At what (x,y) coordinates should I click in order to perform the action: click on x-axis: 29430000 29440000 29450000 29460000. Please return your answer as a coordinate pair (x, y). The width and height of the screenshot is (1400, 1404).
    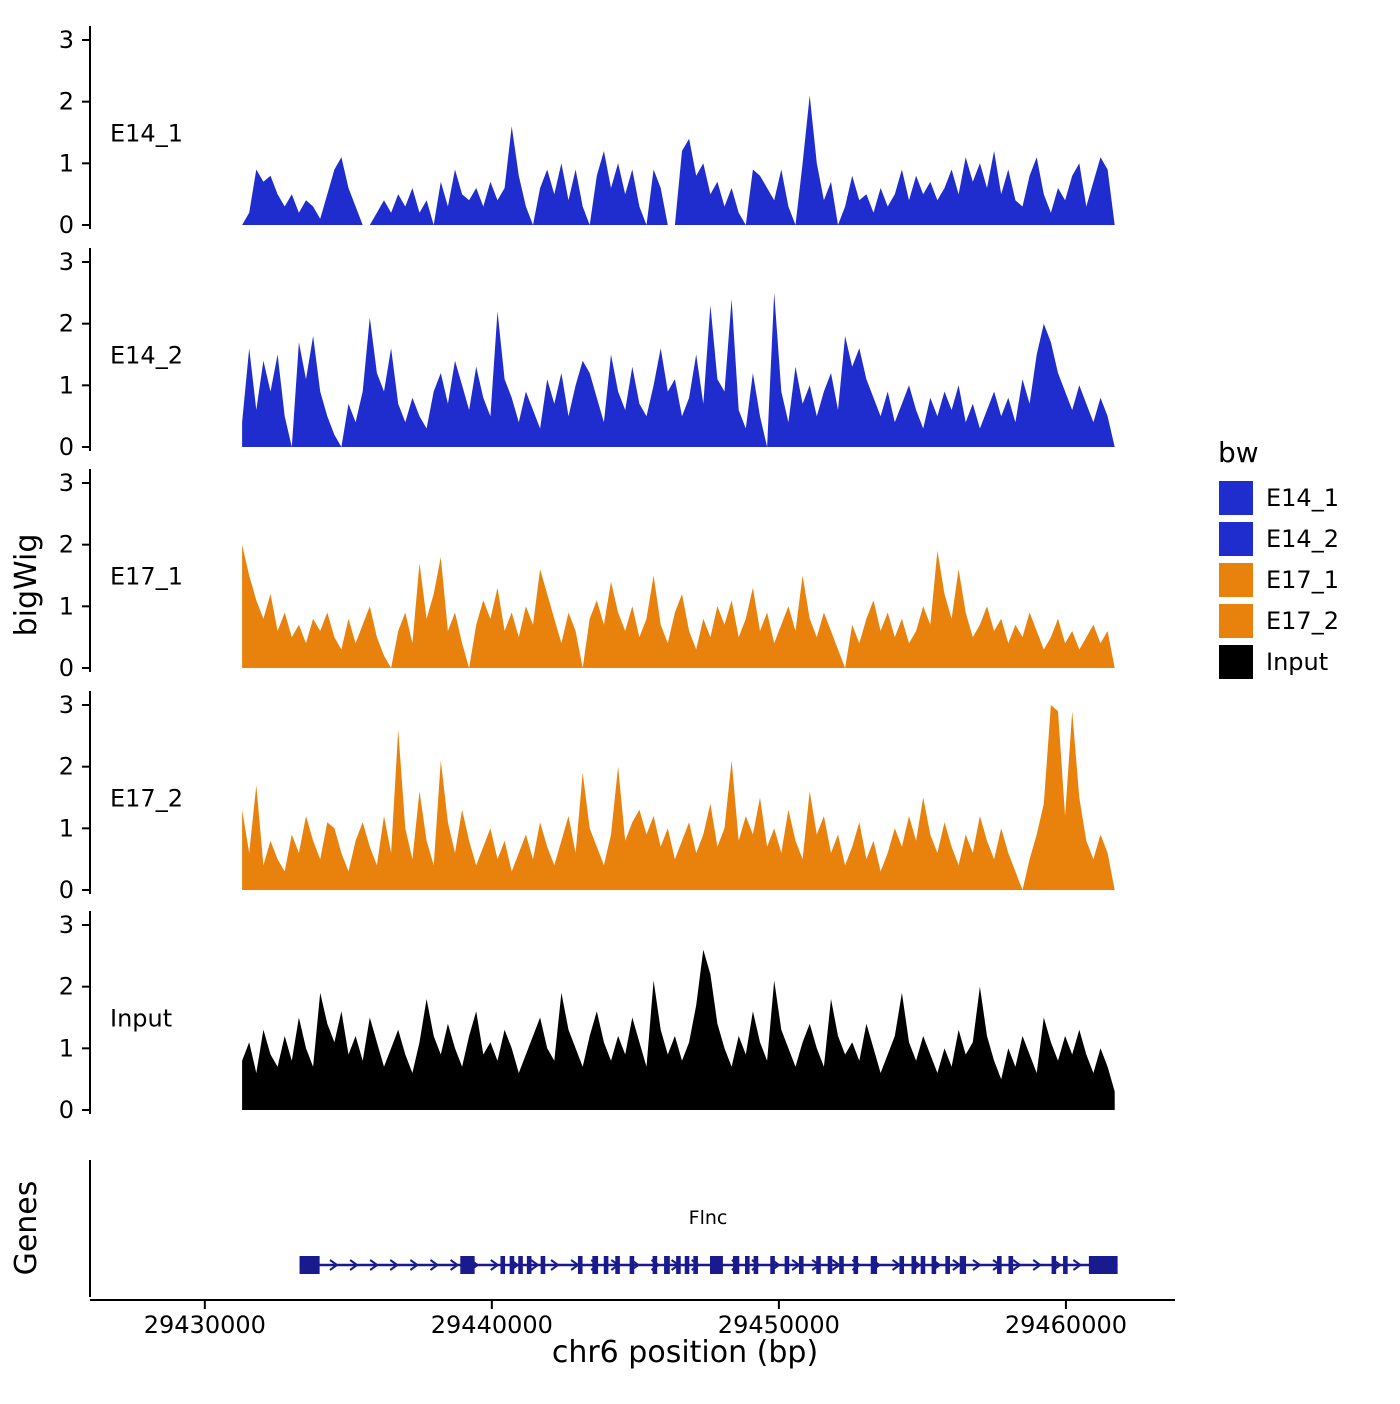
    Looking at the image, I should click on (632, 1319).